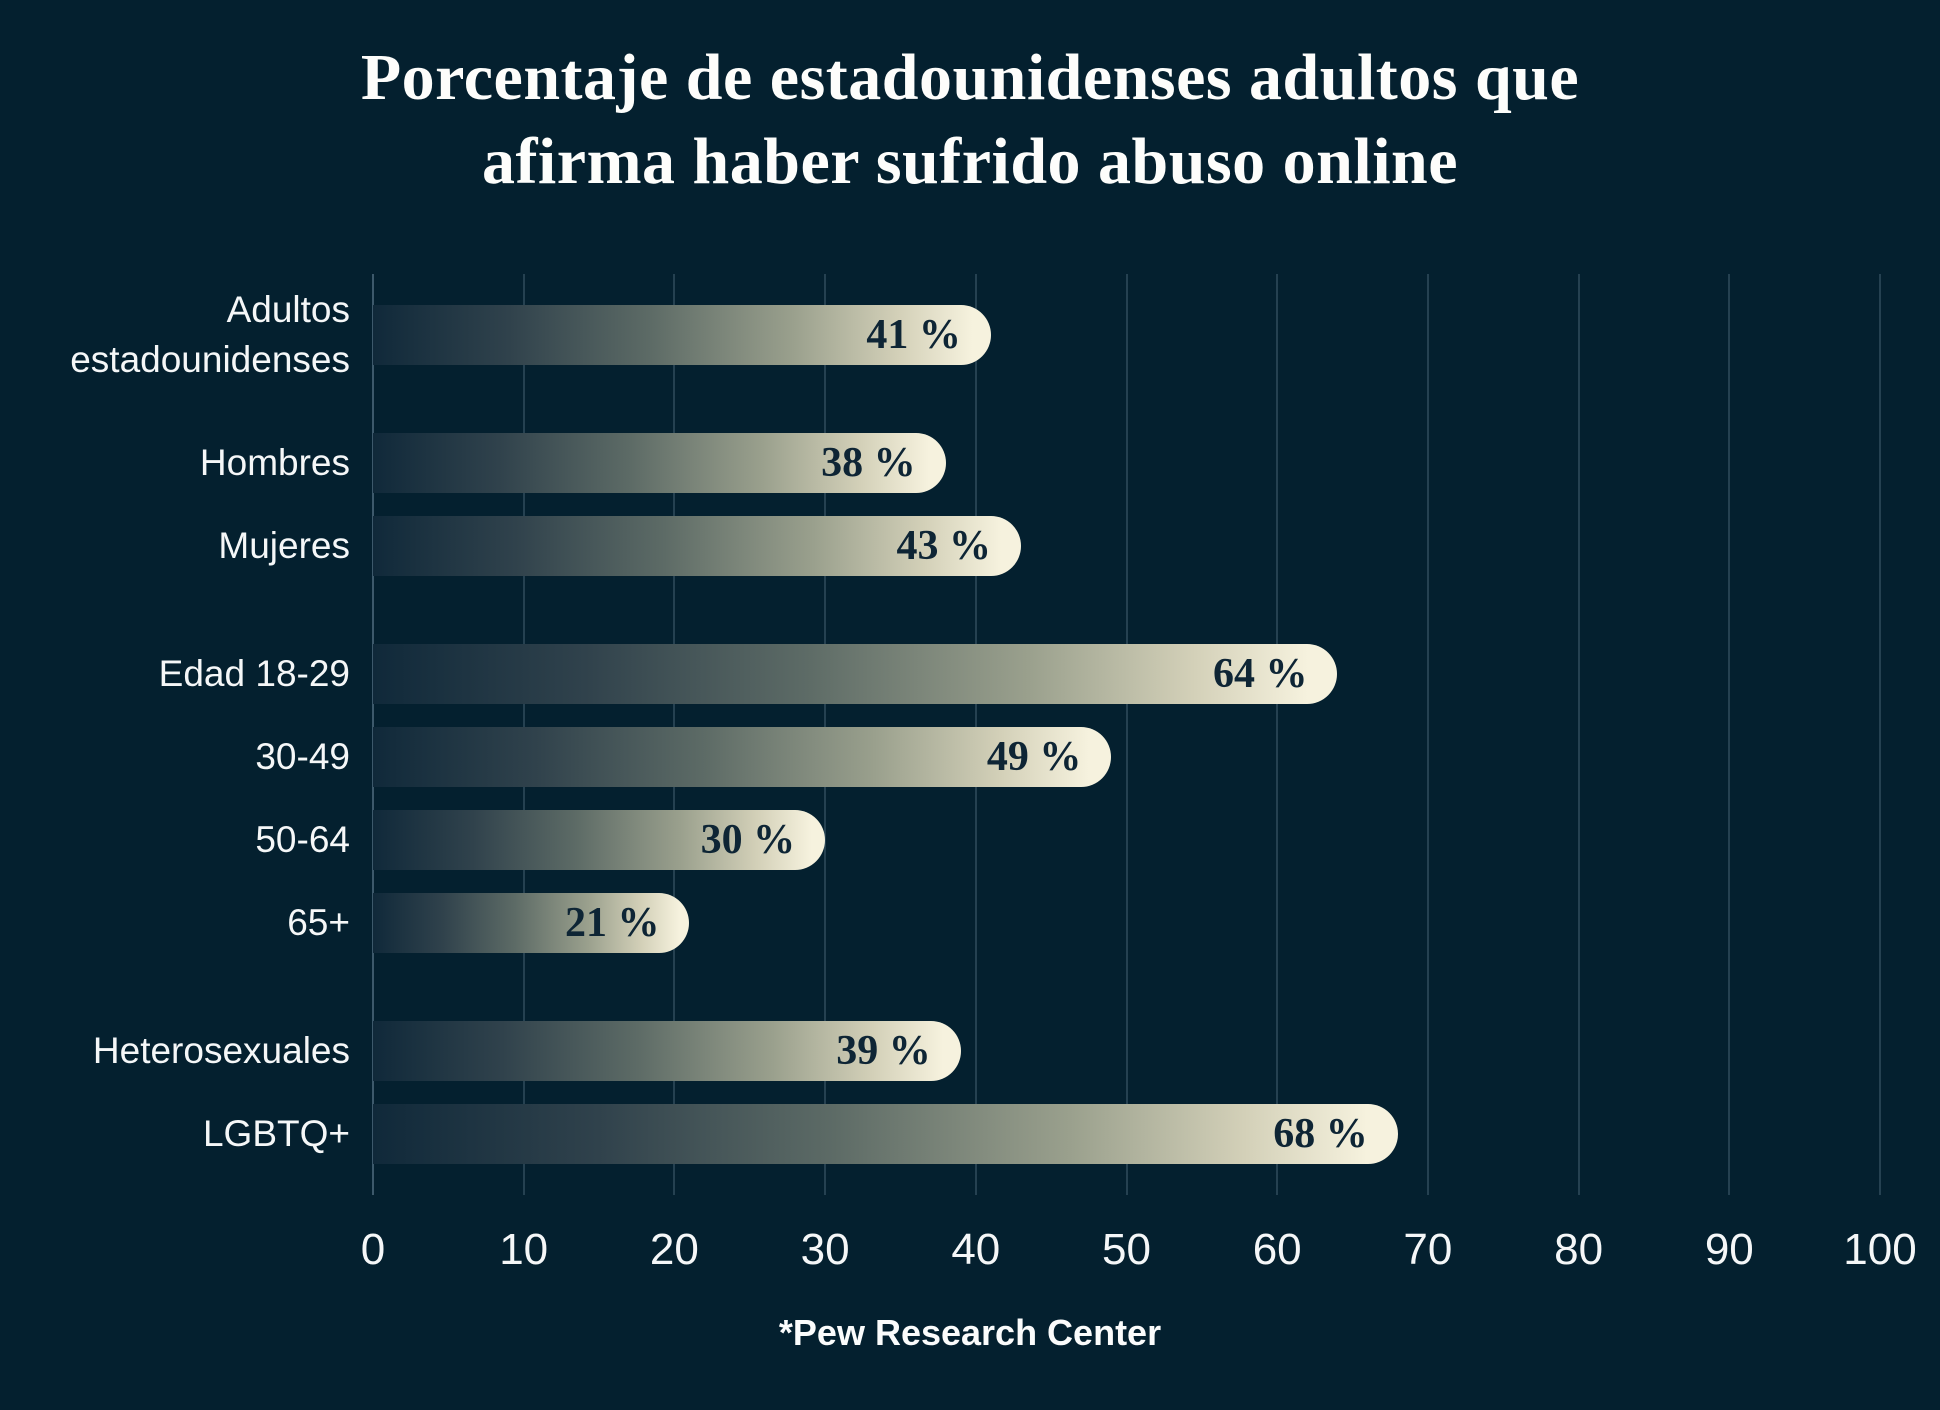 Image resolution: width=1940 pixels, height=1410 pixels. I want to click on bar-value-label: 38 %, so click(868, 463).